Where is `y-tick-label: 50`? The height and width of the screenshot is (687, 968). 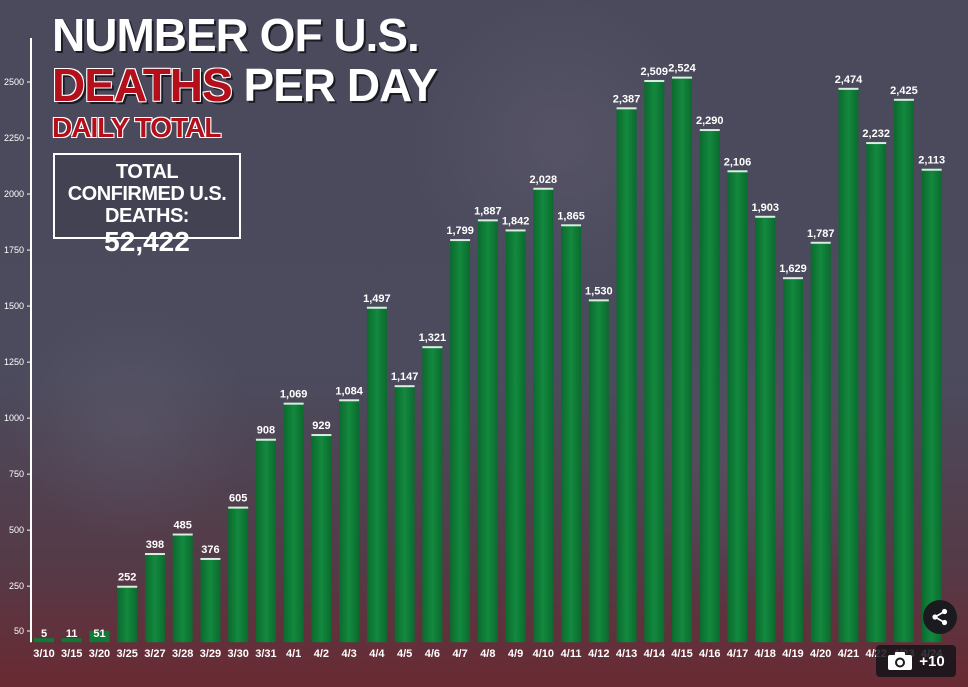 y-tick-label: 50 is located at coordinates (19, 631).